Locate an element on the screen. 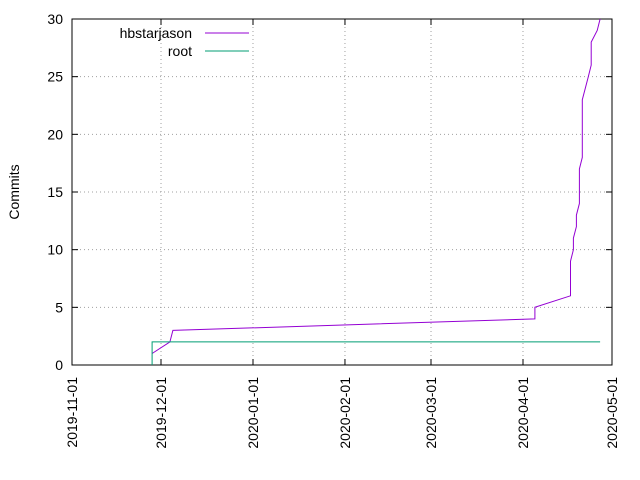  legend-label: hbstarjason is located at coordinates (156, 33).